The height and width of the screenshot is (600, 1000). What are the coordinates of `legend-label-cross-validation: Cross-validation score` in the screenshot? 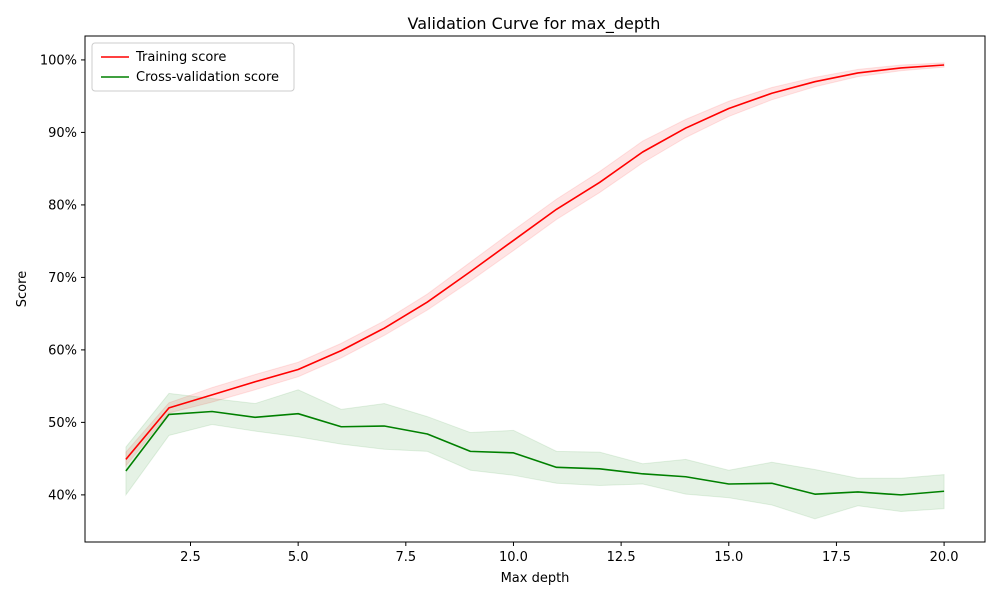 It's located at (207, 77).